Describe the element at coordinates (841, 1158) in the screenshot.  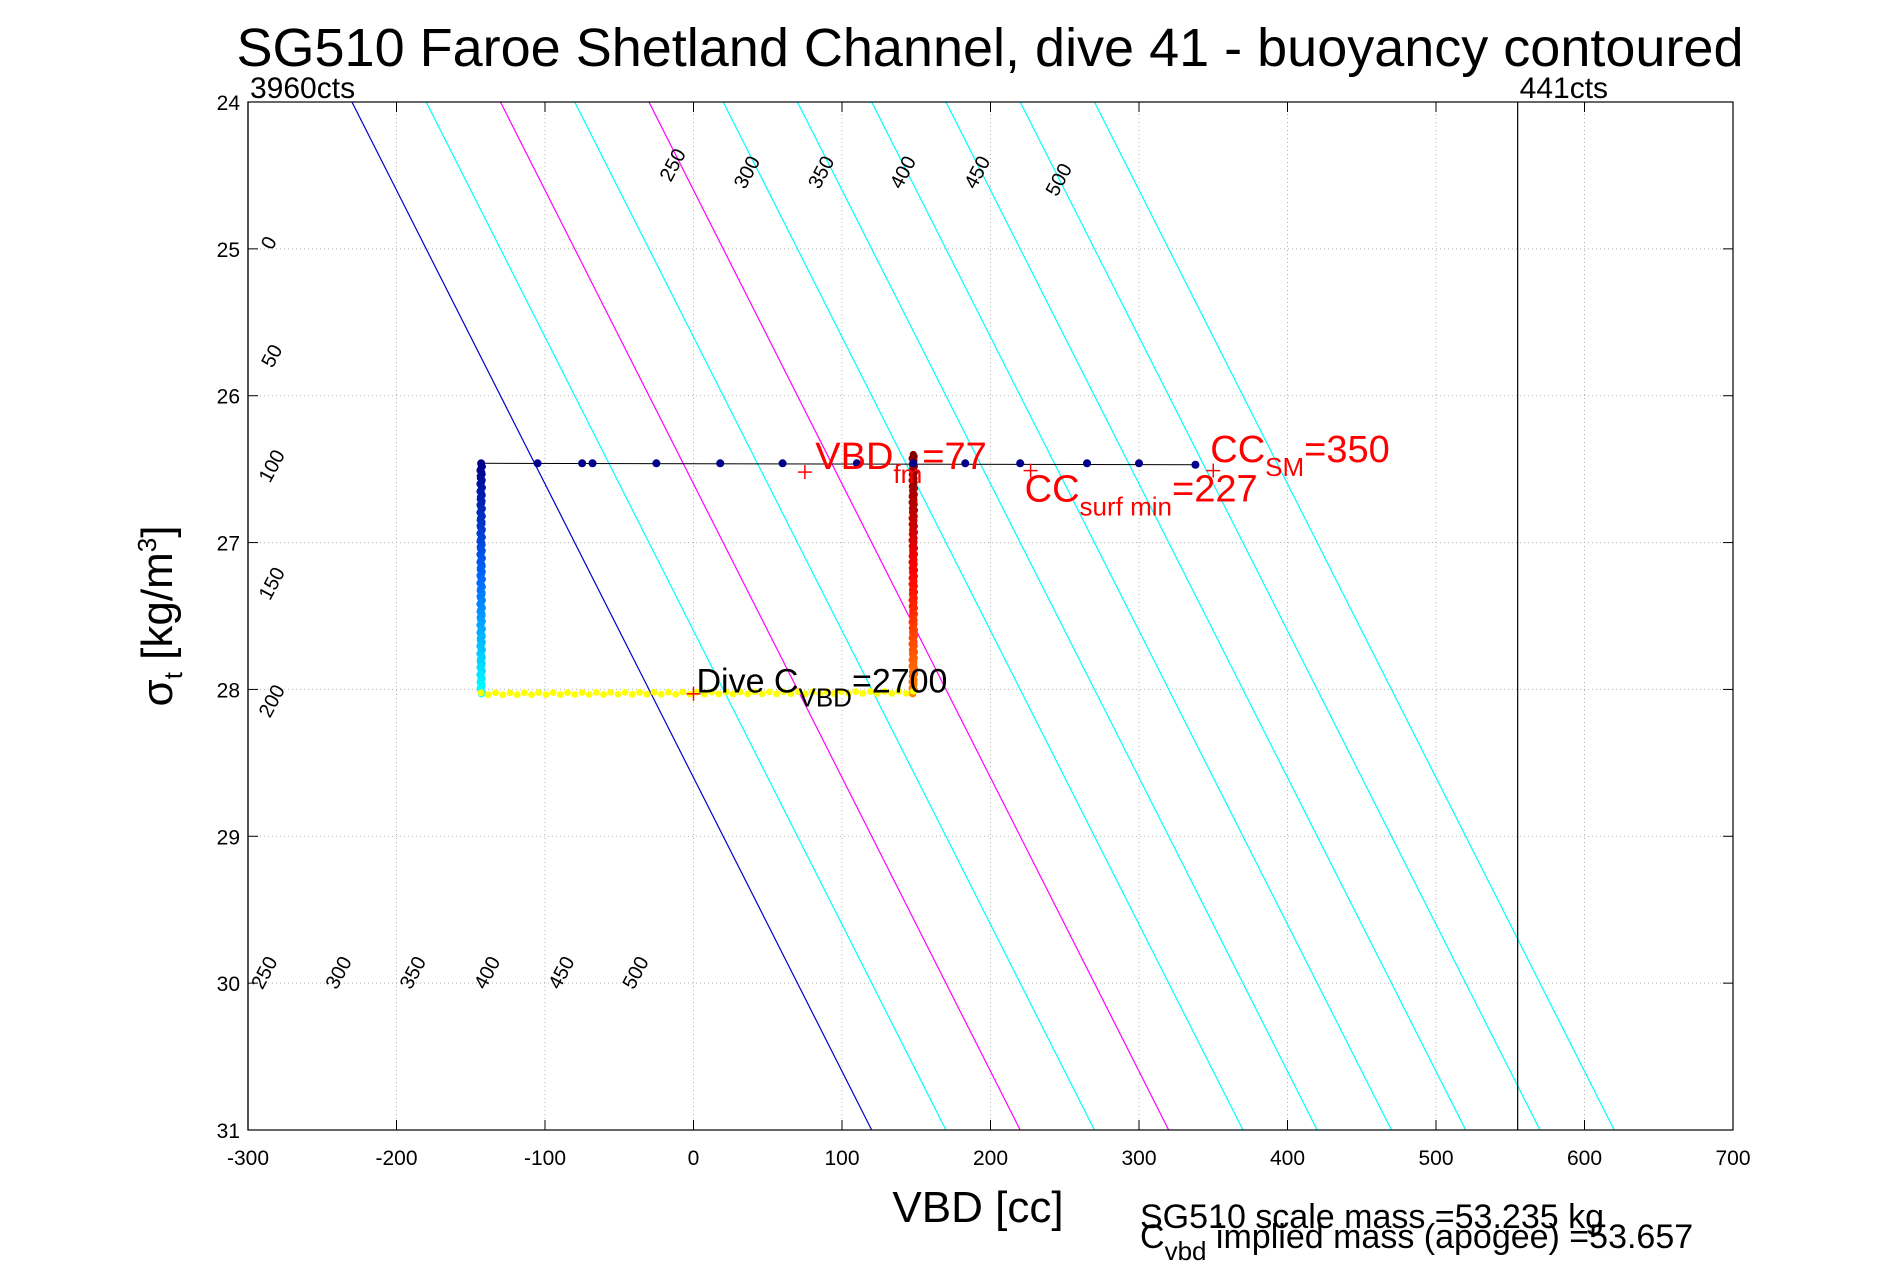
I see `x-tick-label: 100` at that location.